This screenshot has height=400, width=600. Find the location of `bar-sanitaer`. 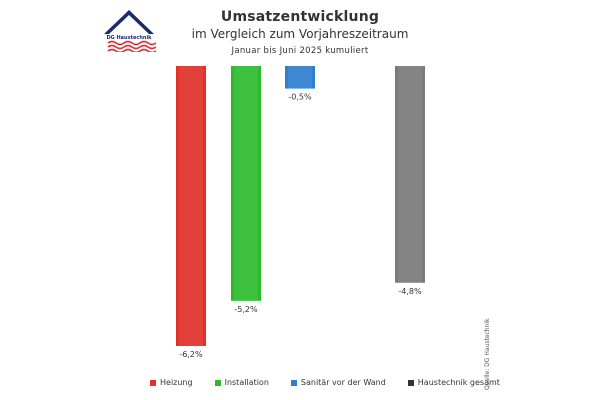

bar-sanitaer is located at coordinates (300, 77).